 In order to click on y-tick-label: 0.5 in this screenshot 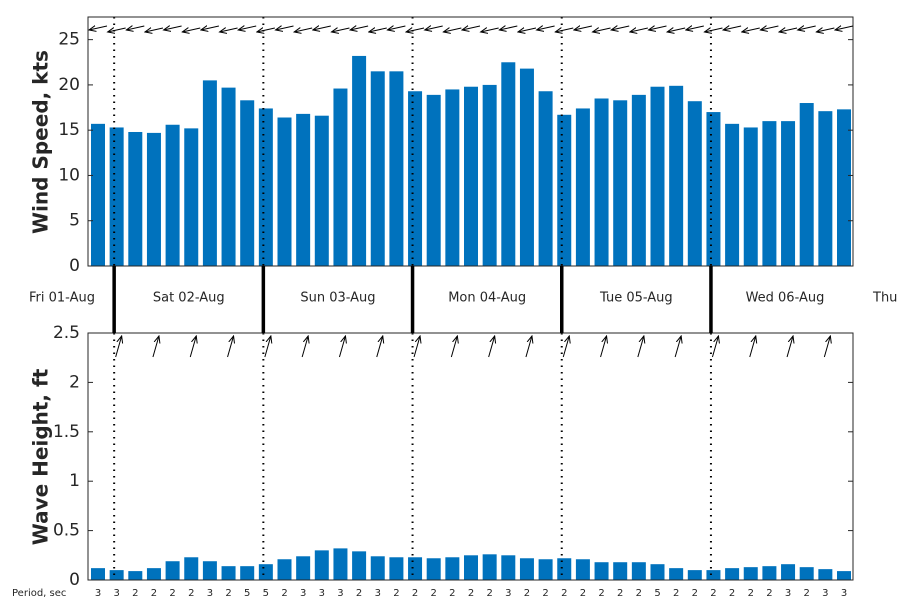, I will do `click(66, 531)`.